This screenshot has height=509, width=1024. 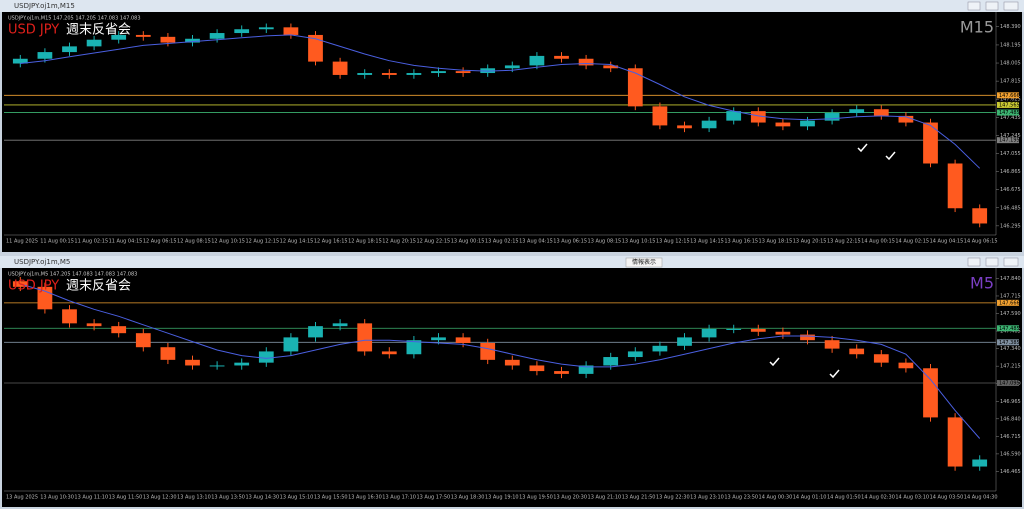 What do you see at coordinates (1010, 100) in the screenshot?
I see `y-tick-label: 147.625` at bounding box center [1010, 100].